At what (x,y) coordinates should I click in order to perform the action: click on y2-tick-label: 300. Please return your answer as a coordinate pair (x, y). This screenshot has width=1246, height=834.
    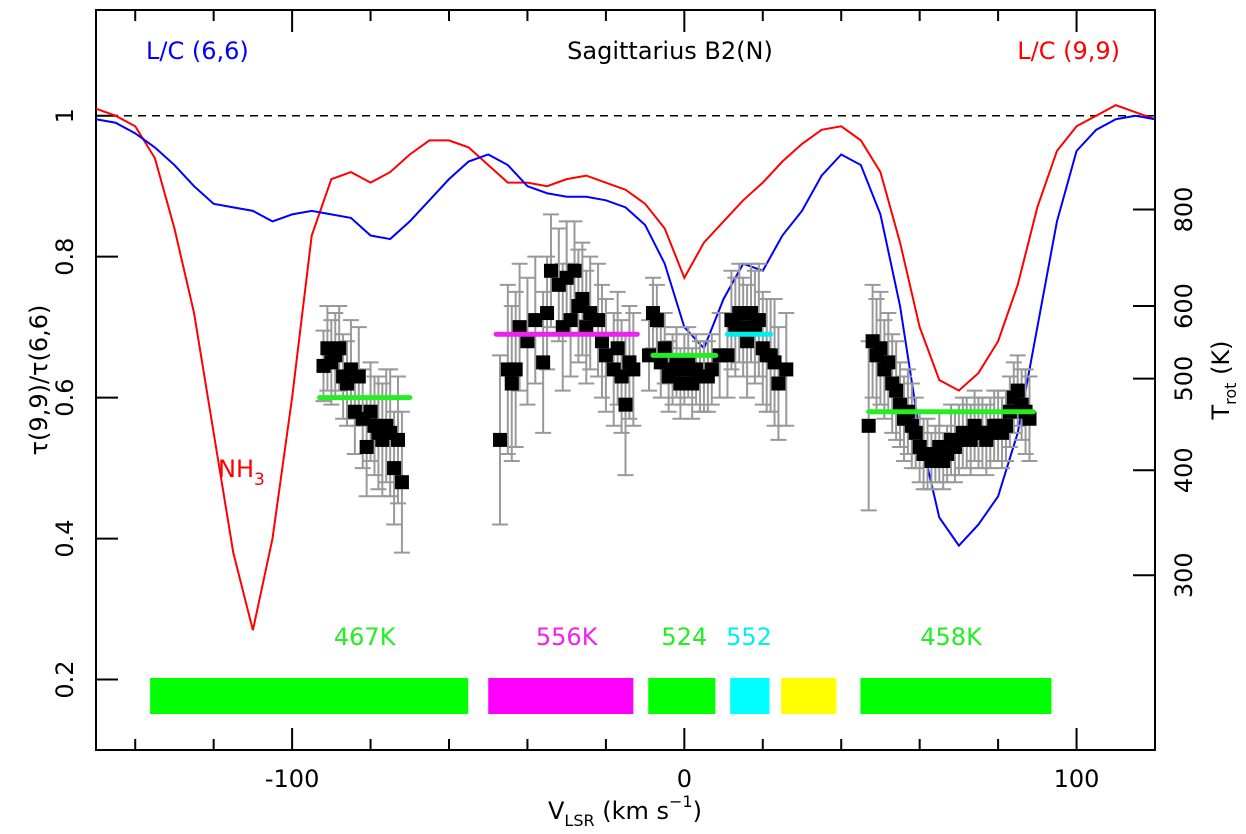
    Looking at the image, I should click on (1184, 575).